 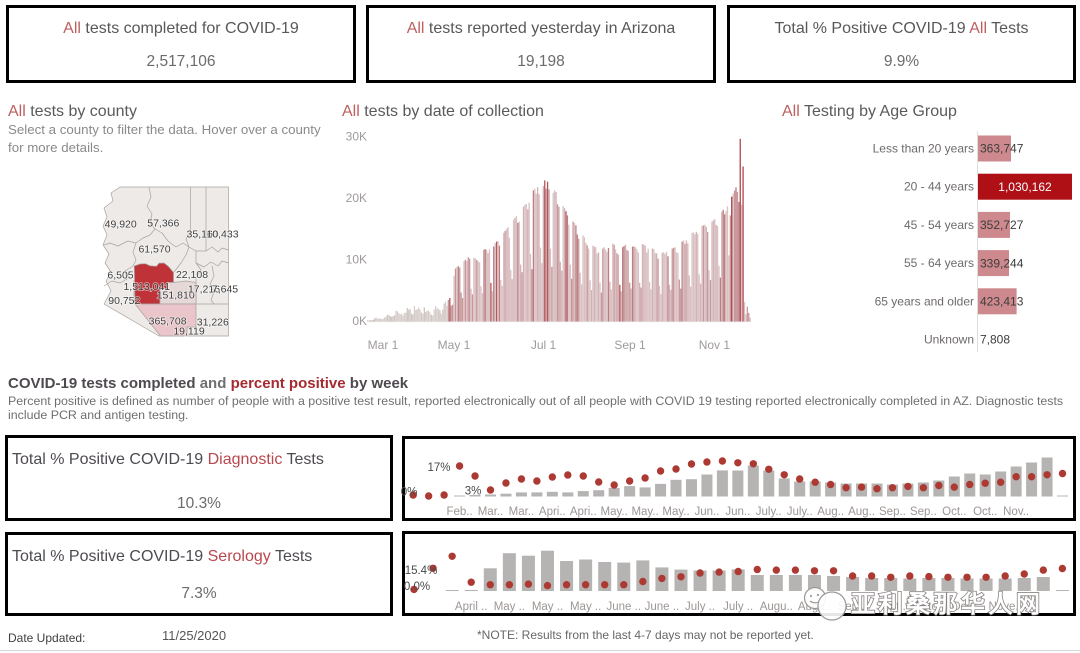 What do you see at coordinates (146, 287) in the screenshot?
I see `svg-text: 1,513,041` at bounding box center [146, 287].